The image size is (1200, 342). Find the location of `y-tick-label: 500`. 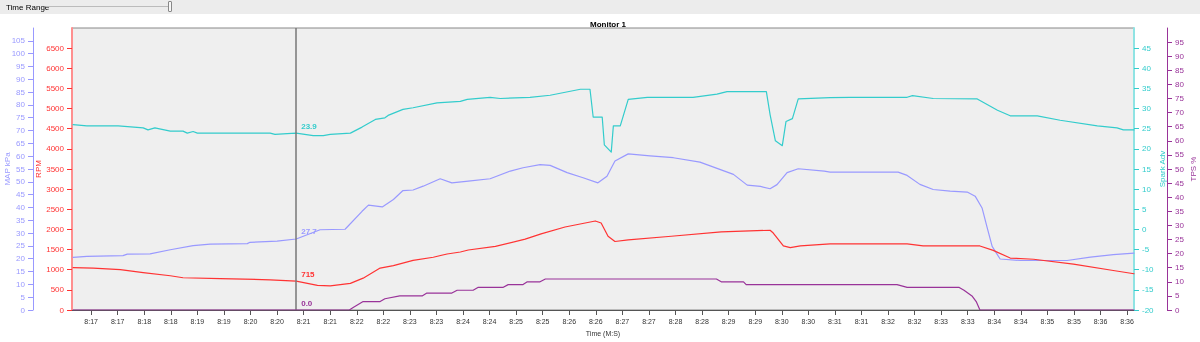

y-tick-label: 500 is located at coordinates (57, 290).